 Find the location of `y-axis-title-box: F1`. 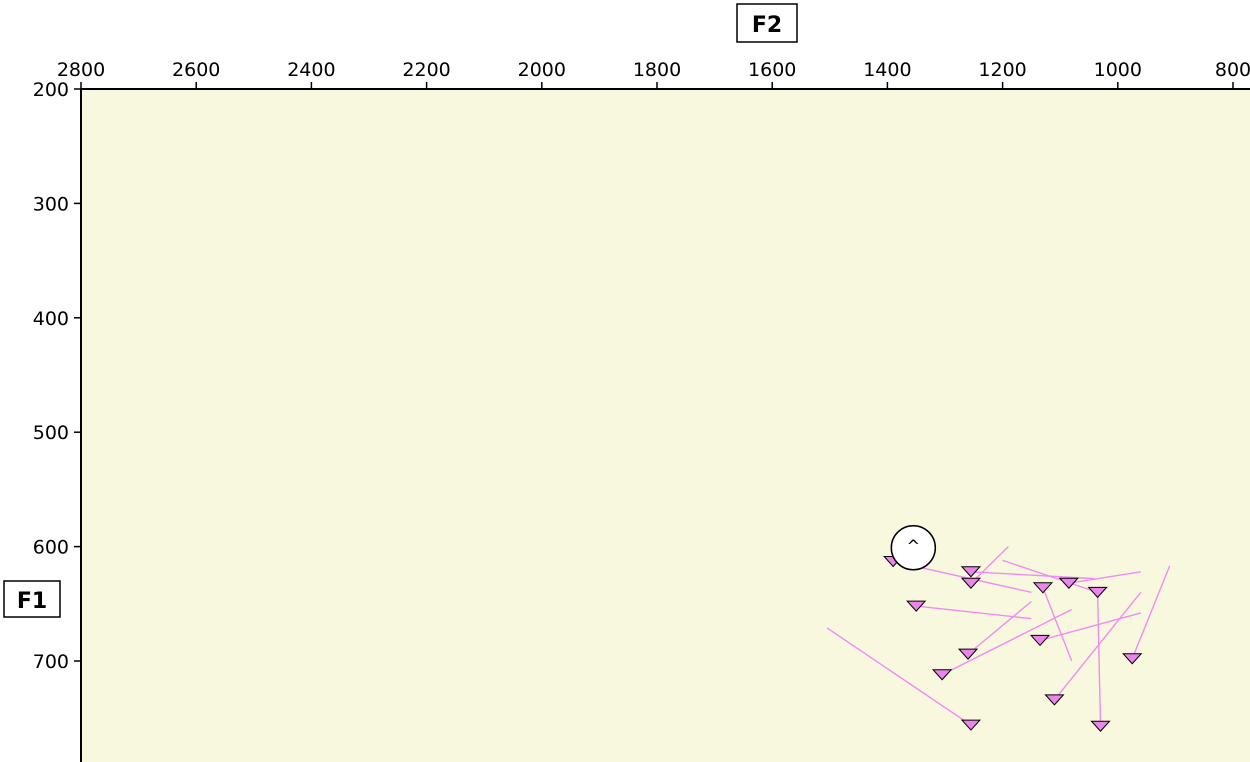

y-axis-title-box: F1 is located at coordinates (32, 599).